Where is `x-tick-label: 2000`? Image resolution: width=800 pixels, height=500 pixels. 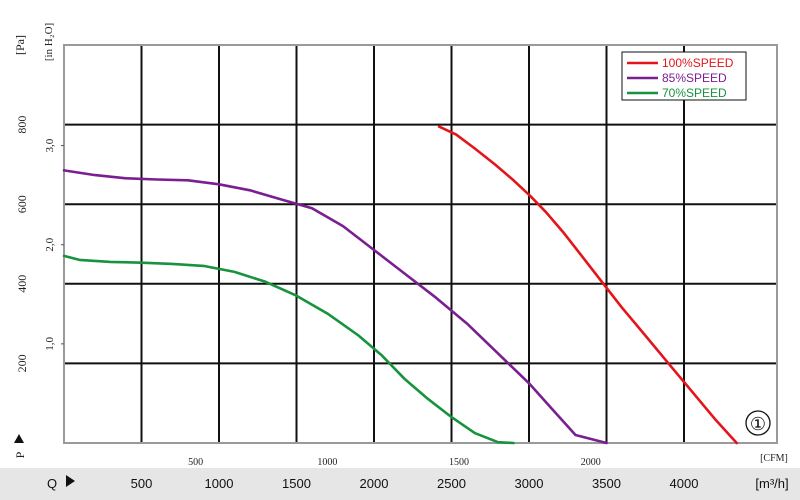
x-tick-label: 2000 is located at coordinates (374, 483).